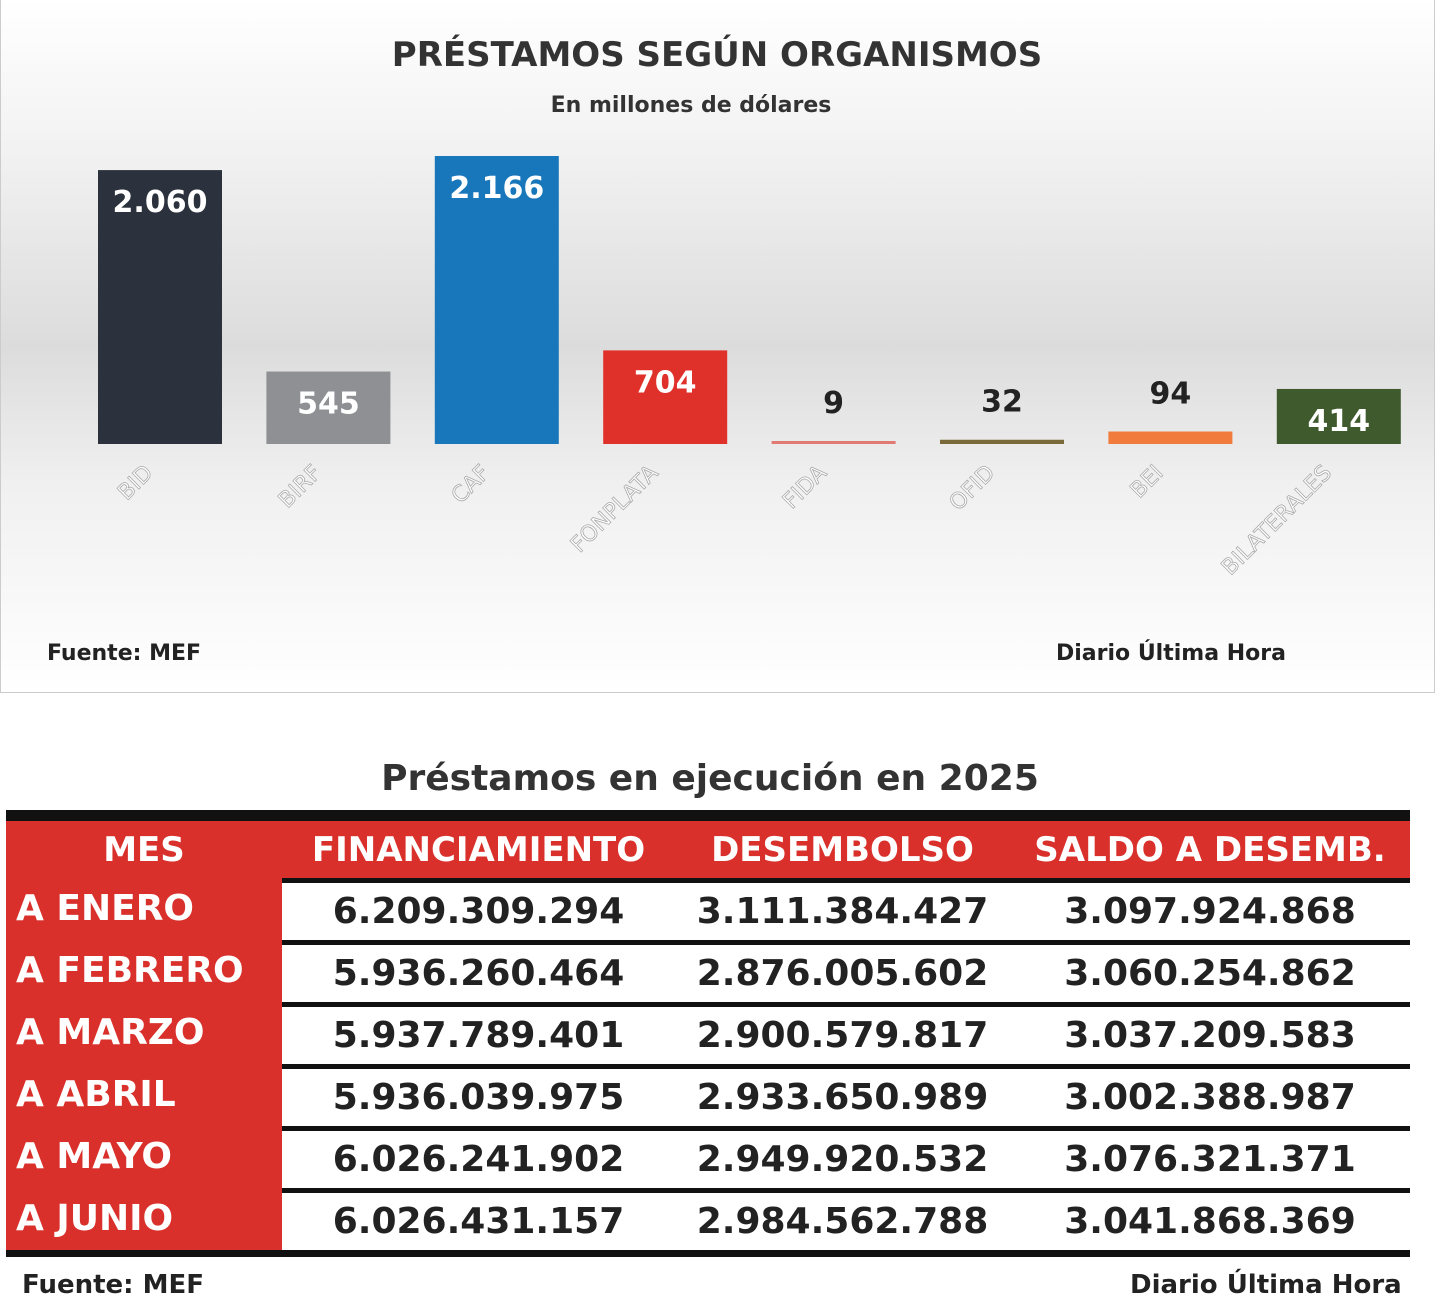 The image size is (1440, 1308). What do you see at coordinates (478, 849) in the screenshot?
I see `header-financiamiento: FINANCIAMIENTO` at bounding box center [478, 849].